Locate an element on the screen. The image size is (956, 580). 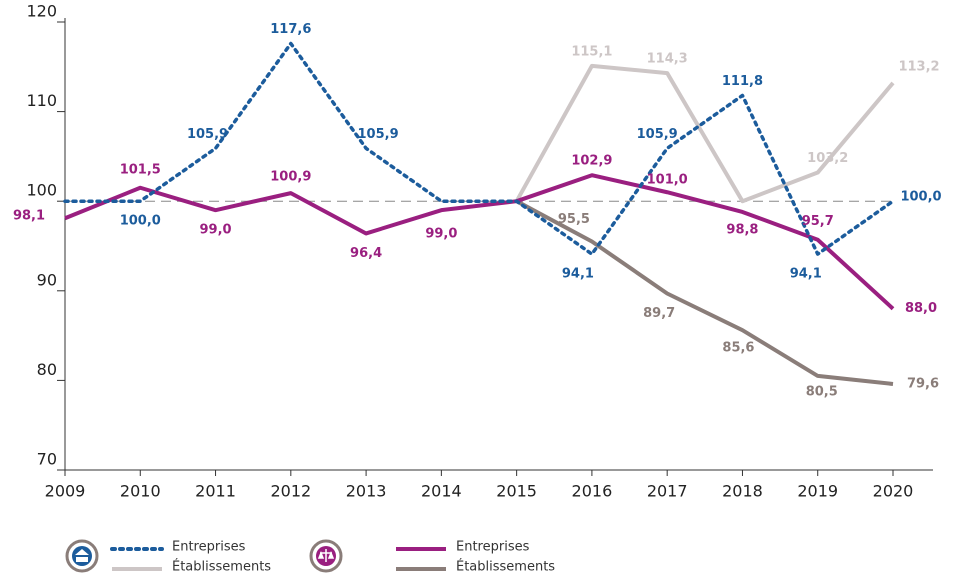
data-label: 100,9 is located at coordinates (290, 177).